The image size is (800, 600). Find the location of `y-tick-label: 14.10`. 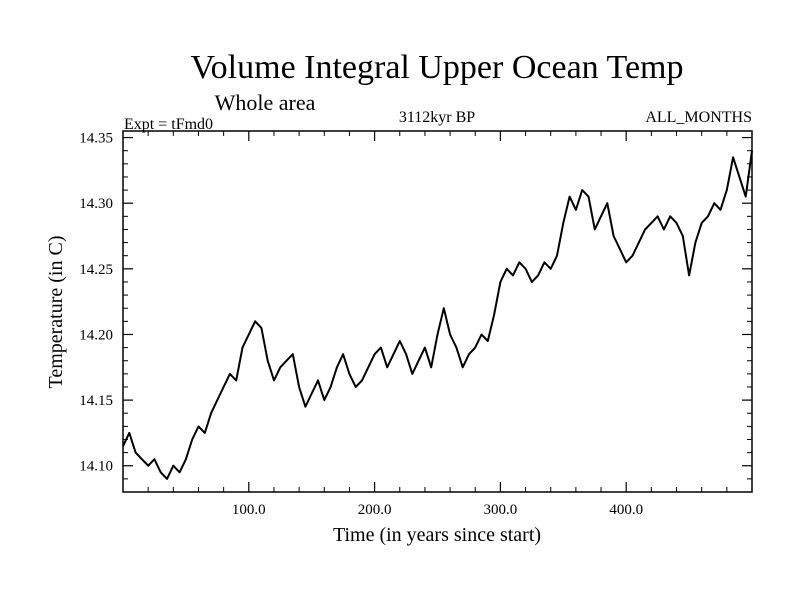

y-tick-label: 14.10 is located at coordinates (96, 467).